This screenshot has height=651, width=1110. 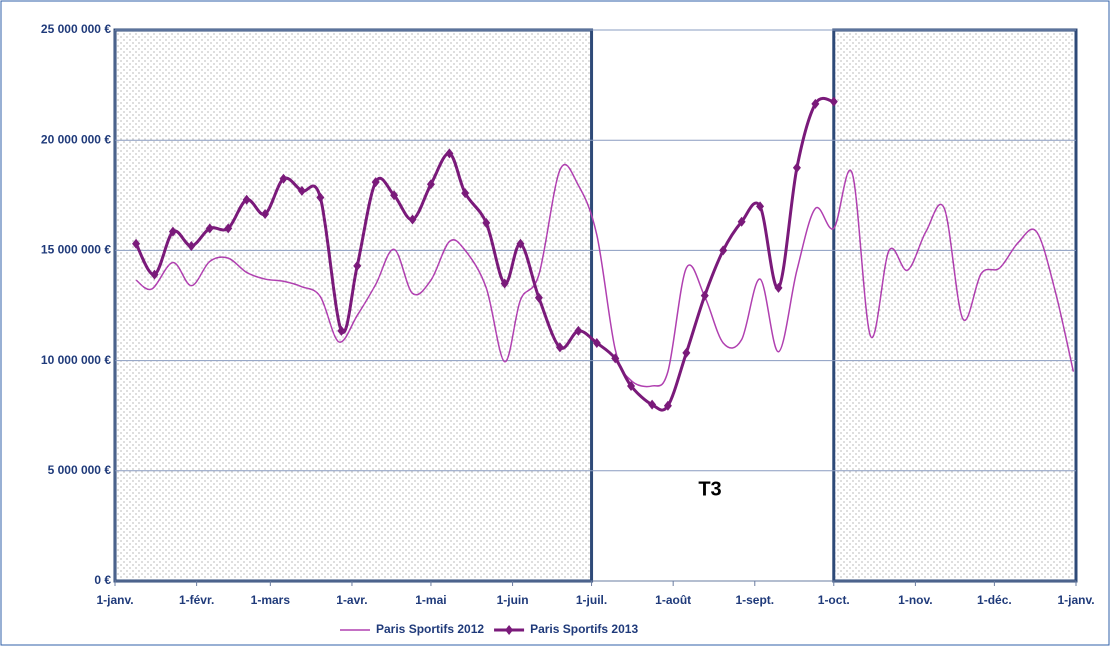 What do you see at coordinates (271, 600) in the screenshot?
I see `x-tick-label: 1-mars` at bounding box center [271, 600].